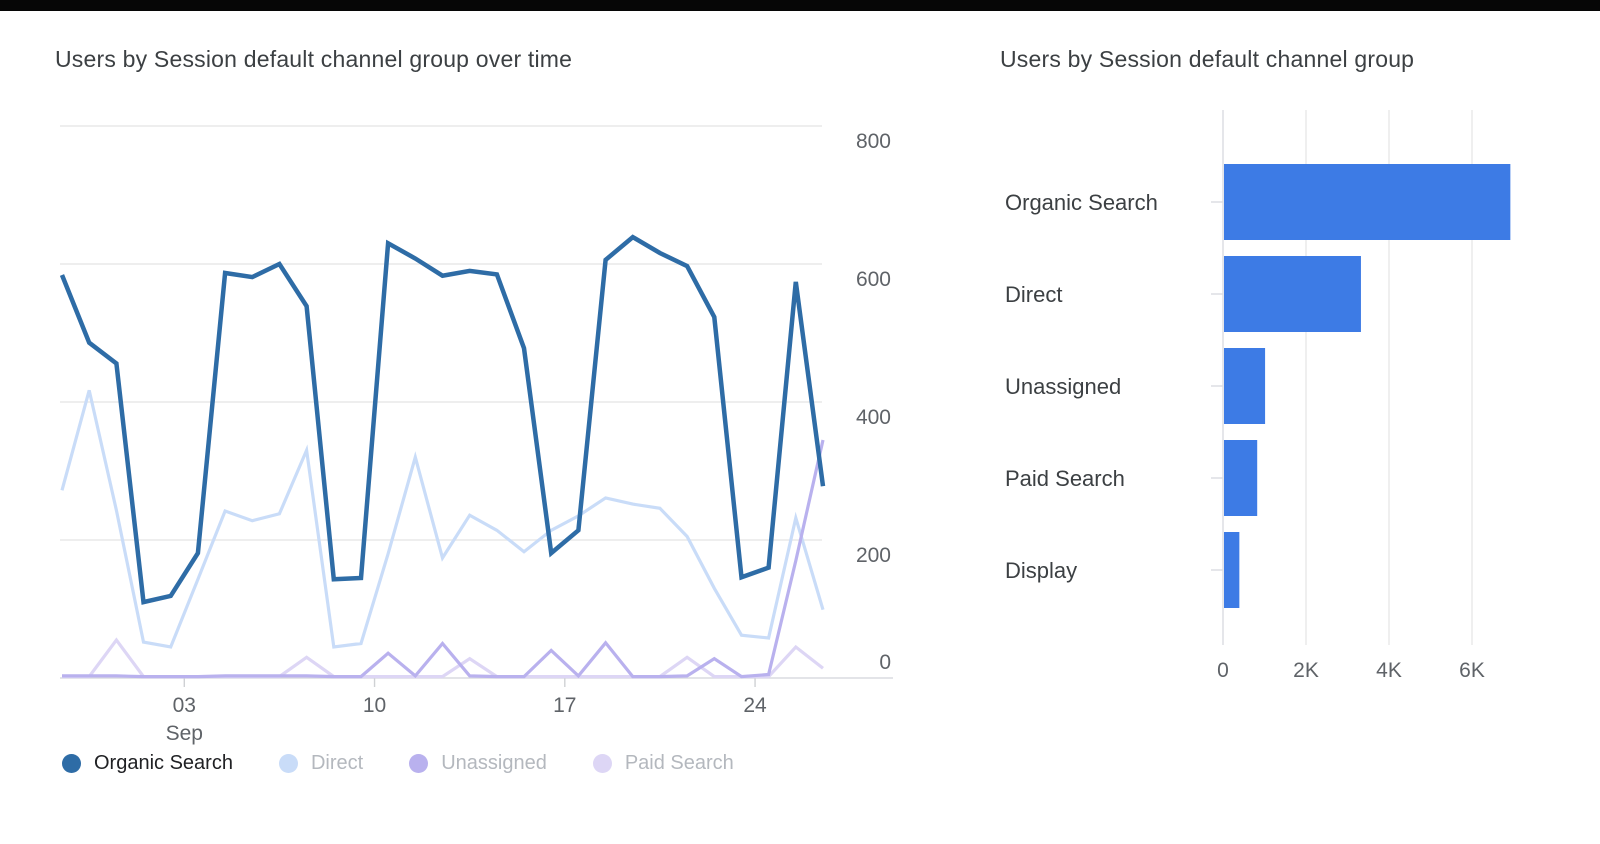 Image resolution: width=1600 pixels, height=844 pixels. I want to click on x-axis-month-label: Sep, so click(184, 733).